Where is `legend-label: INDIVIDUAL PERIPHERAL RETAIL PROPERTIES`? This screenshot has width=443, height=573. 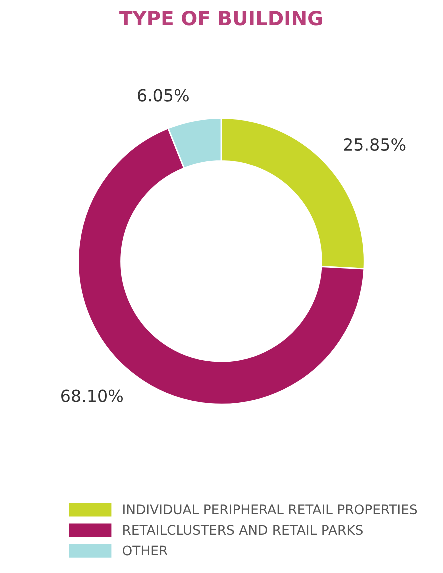 legend-label: INDIVIDUAL PERIPHERAL RETAIL PROPERTIES is located at coordinates (271, 509).